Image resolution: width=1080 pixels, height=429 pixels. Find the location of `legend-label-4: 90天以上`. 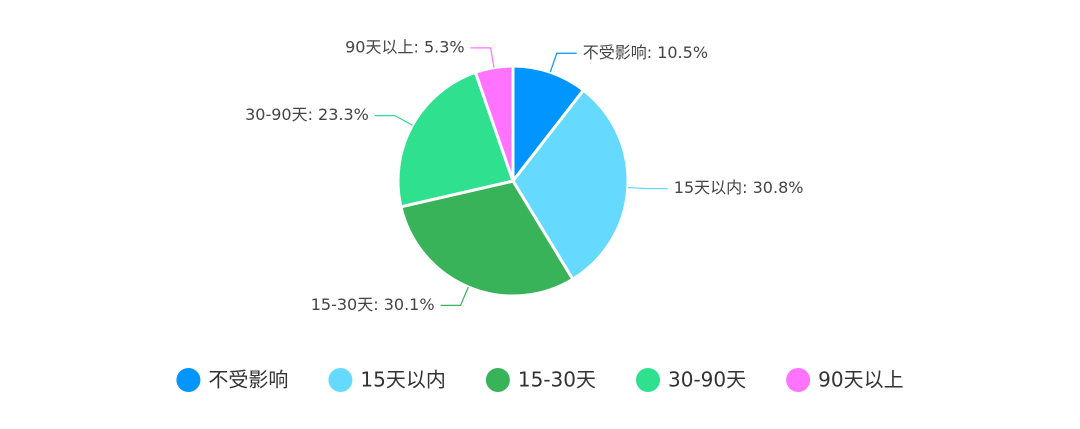

legend-label-4: 90天以上 is located at coordinates (860, 380).